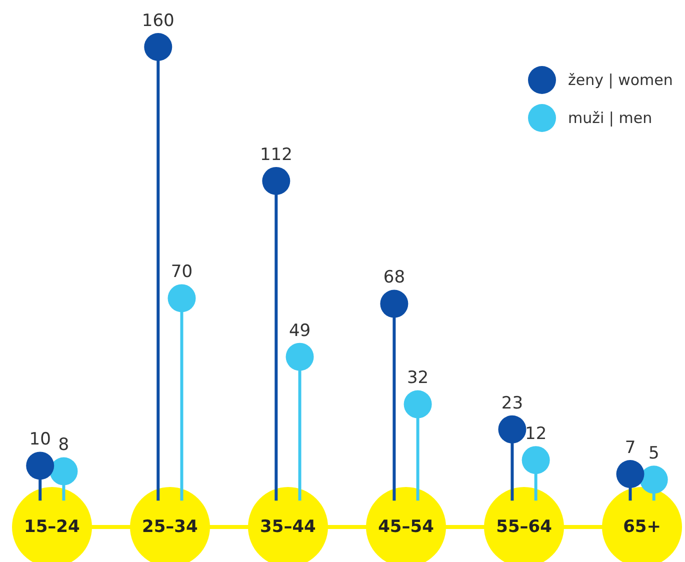 This screenshot has width=685, height=562. I want to click on data-label: 112, so click(276, 154).